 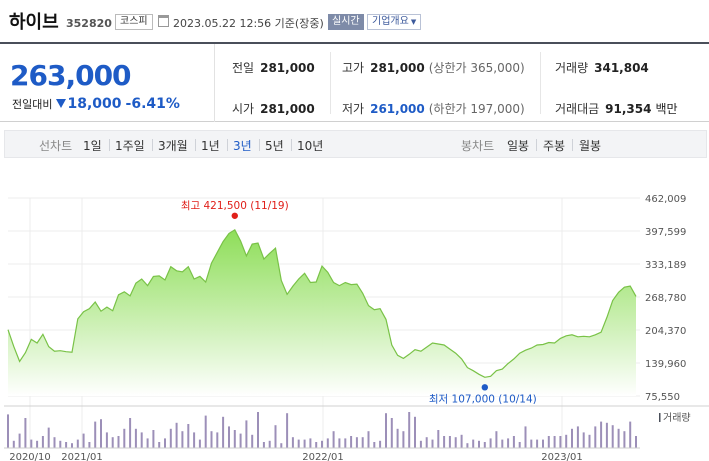 I want to click on prev-close-value: 281,000, so click(x=287, y=68).